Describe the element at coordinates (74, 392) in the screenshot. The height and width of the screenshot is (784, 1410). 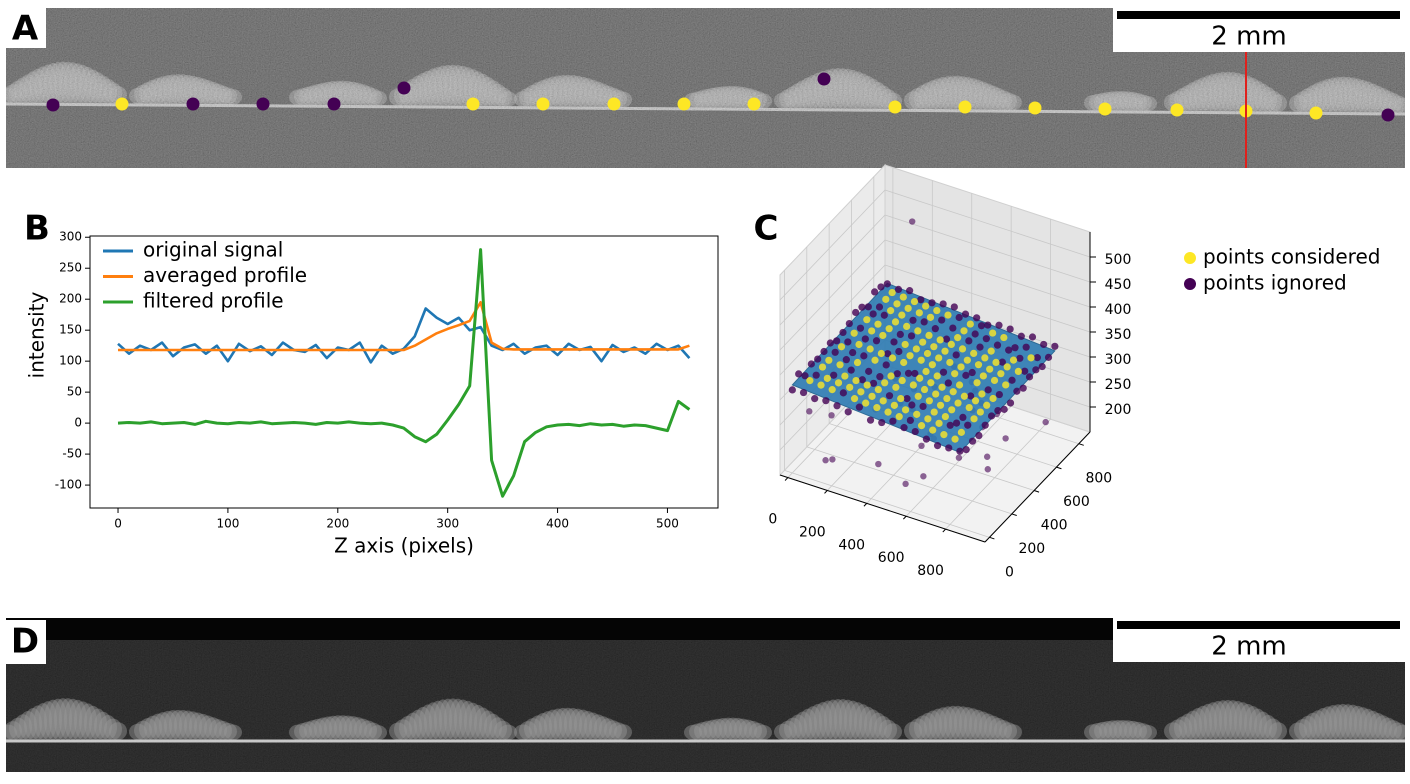
I see `y-tick-label: 50` at that location.